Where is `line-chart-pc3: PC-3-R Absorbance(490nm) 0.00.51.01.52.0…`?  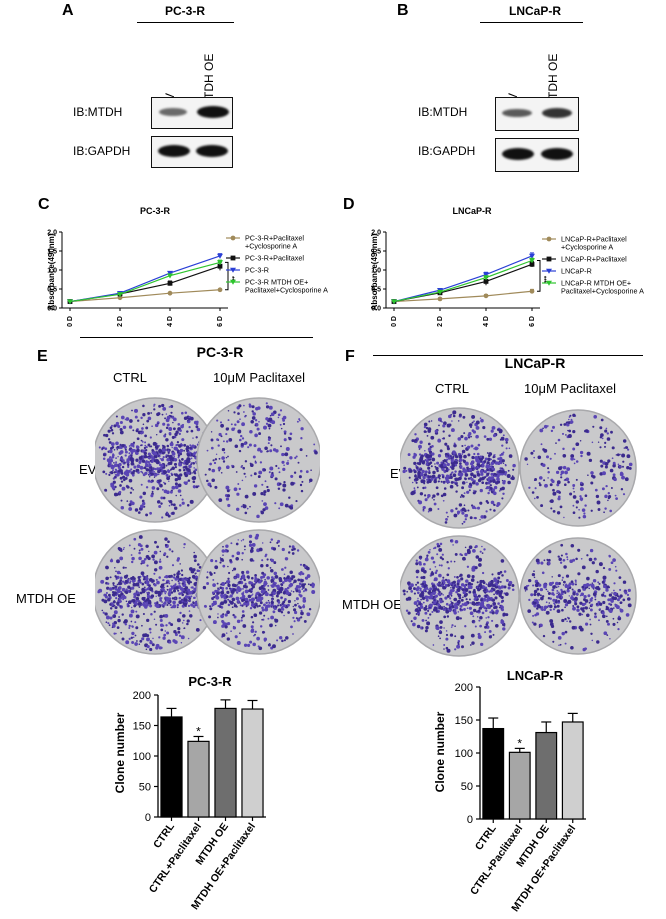
line-chart-pc3: PC-3-R Absorbance(490nm) 0.00.51.01.52.0… is located at coordinates (187, 266).